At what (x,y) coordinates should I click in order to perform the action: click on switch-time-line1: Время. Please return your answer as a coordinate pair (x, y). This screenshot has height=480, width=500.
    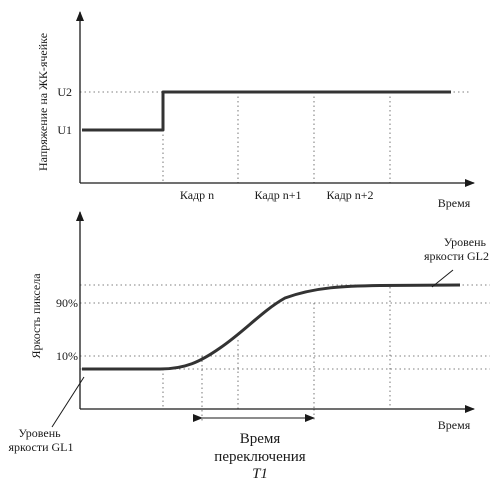
    Looking at the image, I should click on (260, 439).